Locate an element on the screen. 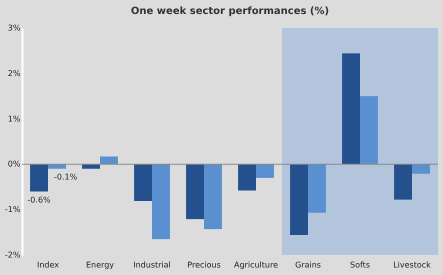 The width and height of the screenshot is (443, 275). x-tick-label: Agriculture is located at coordinates (256, 265).